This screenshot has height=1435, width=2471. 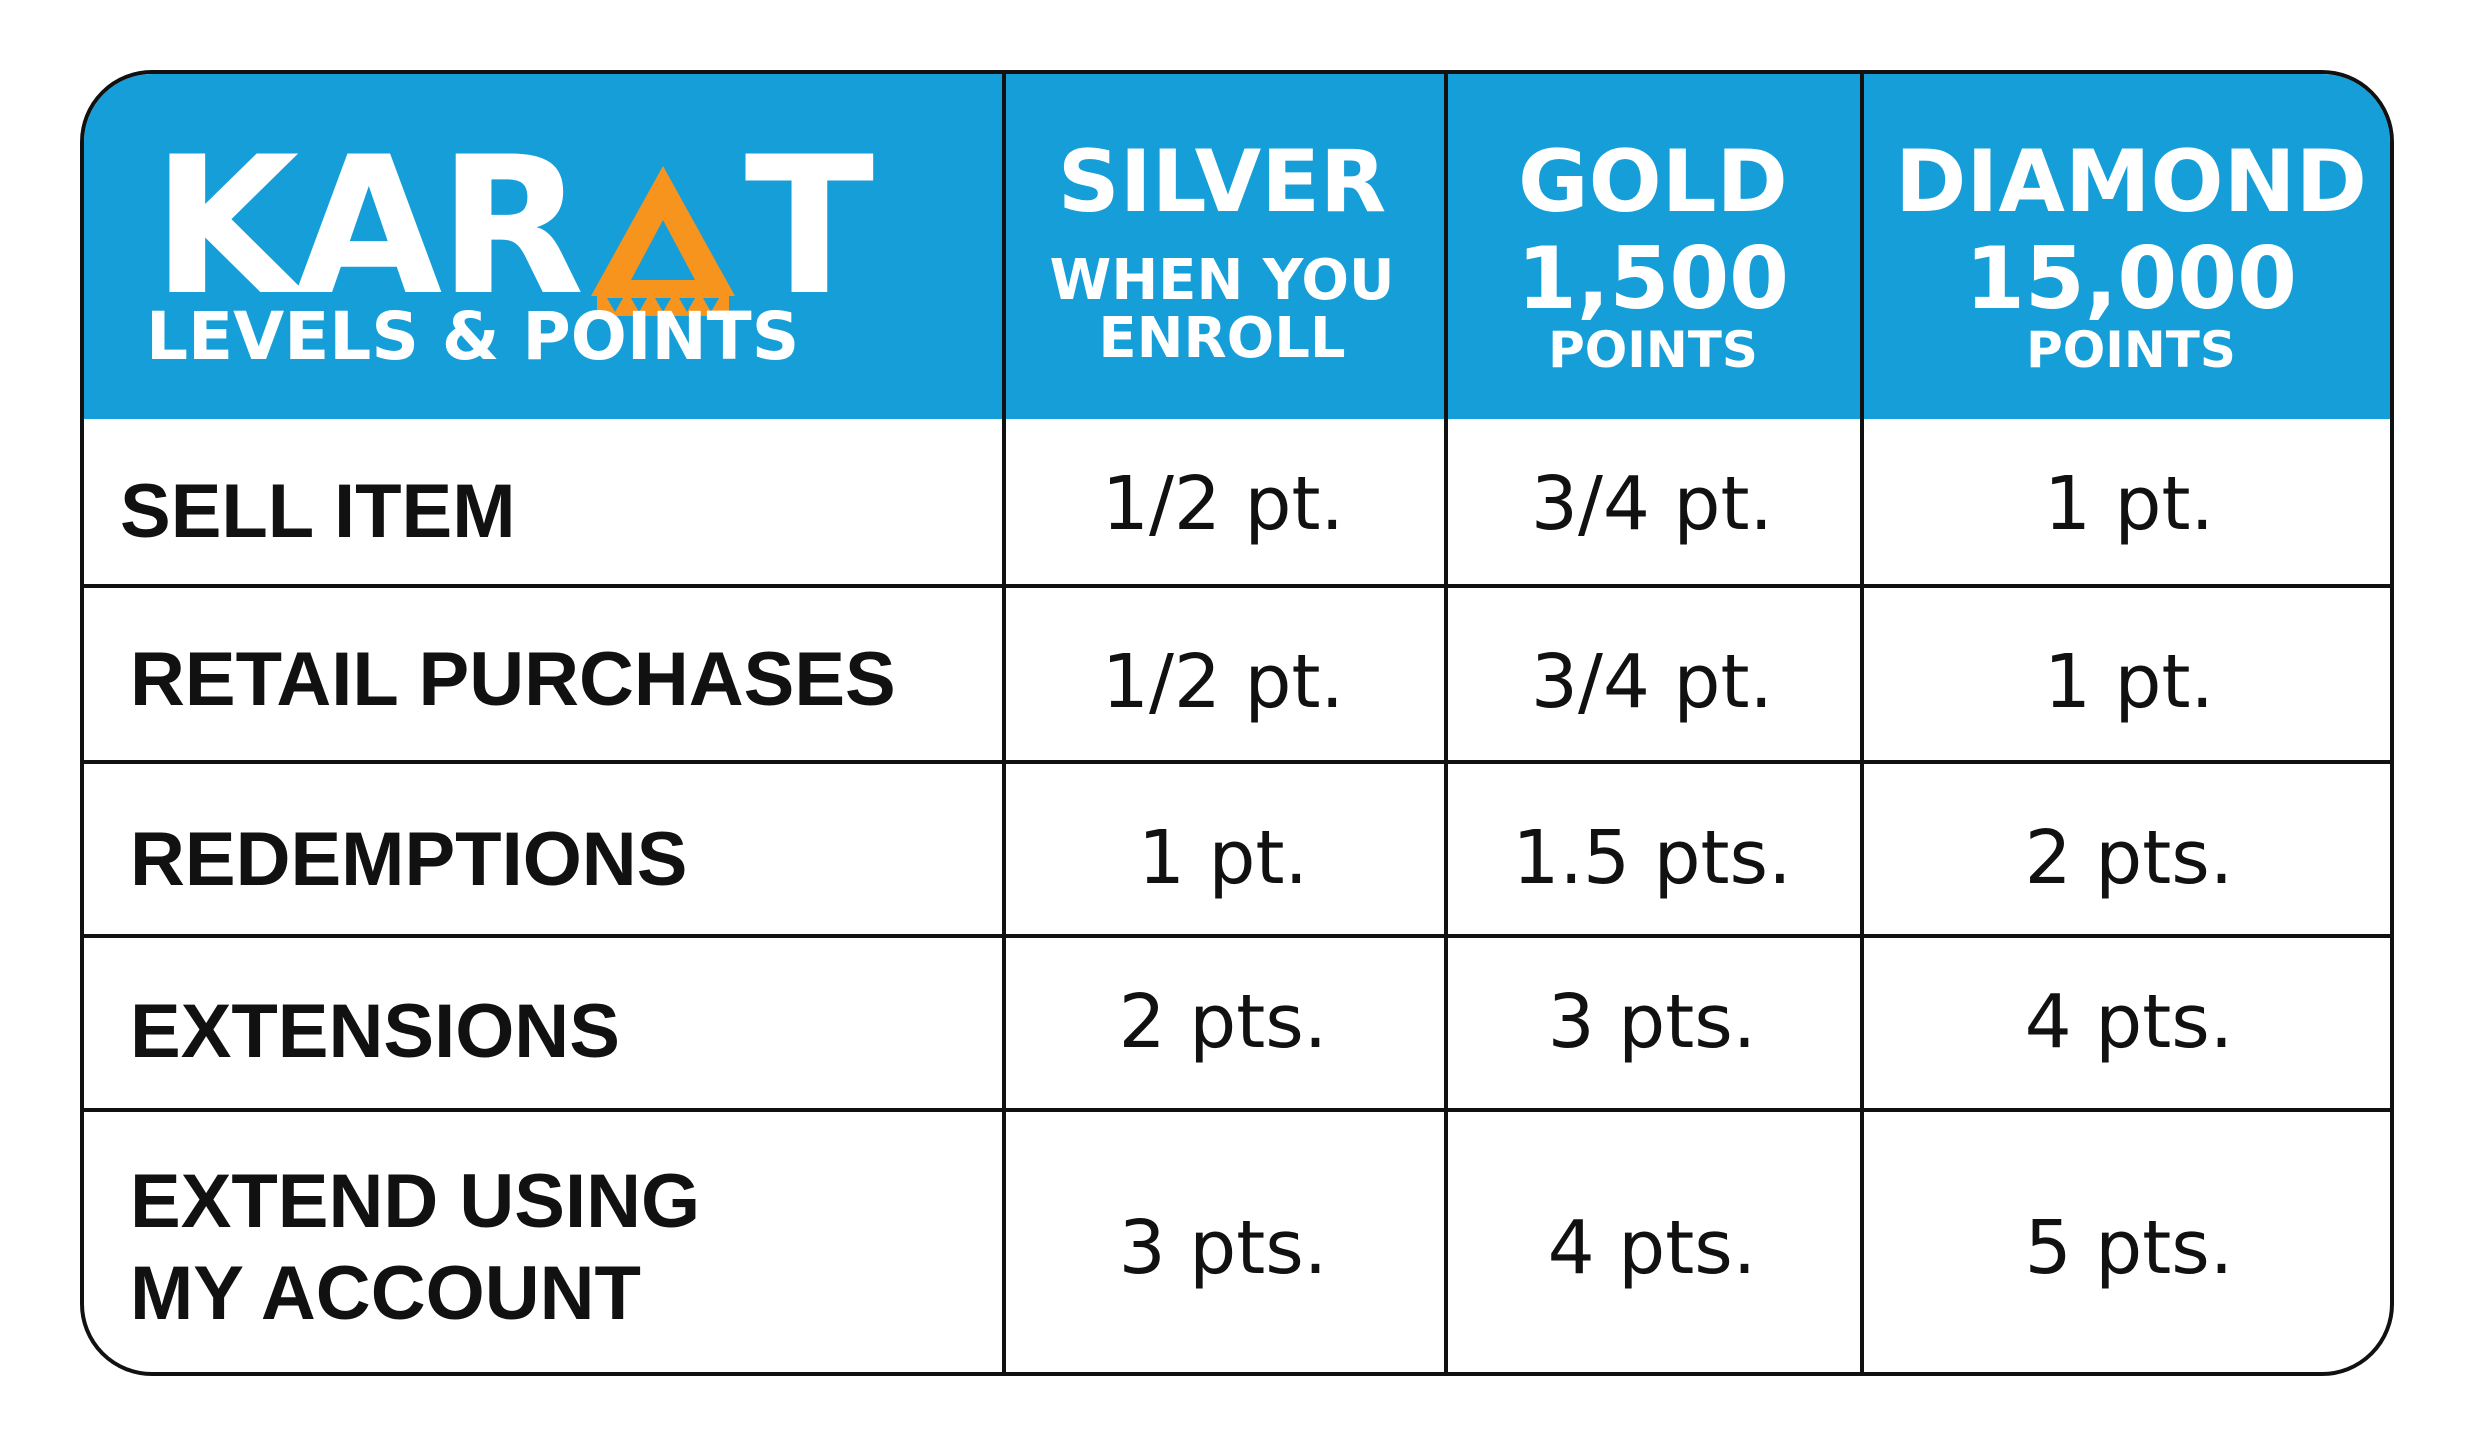 I want to click on tier-name: SILVER, so click(x=1222, y=182).